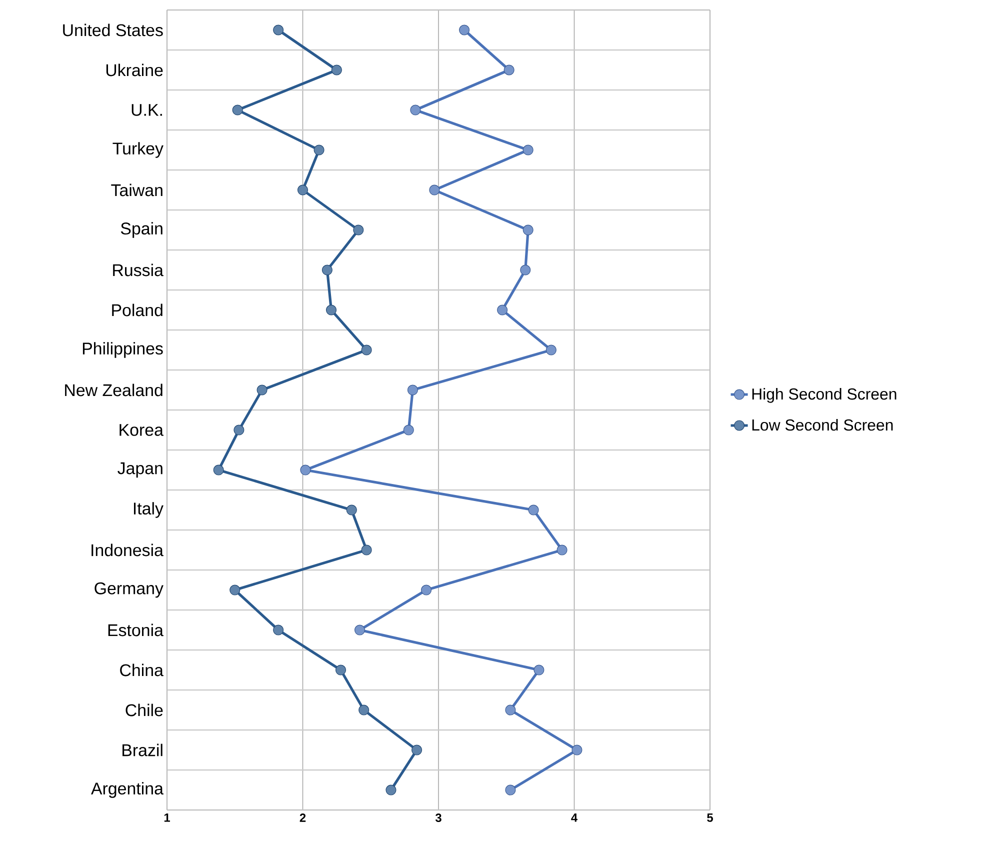 This screenshot has height=858, width=982. Describe the element at coordinates (142, 750) in the screenshot. I see `y-tick-label: Brazil` at that location.